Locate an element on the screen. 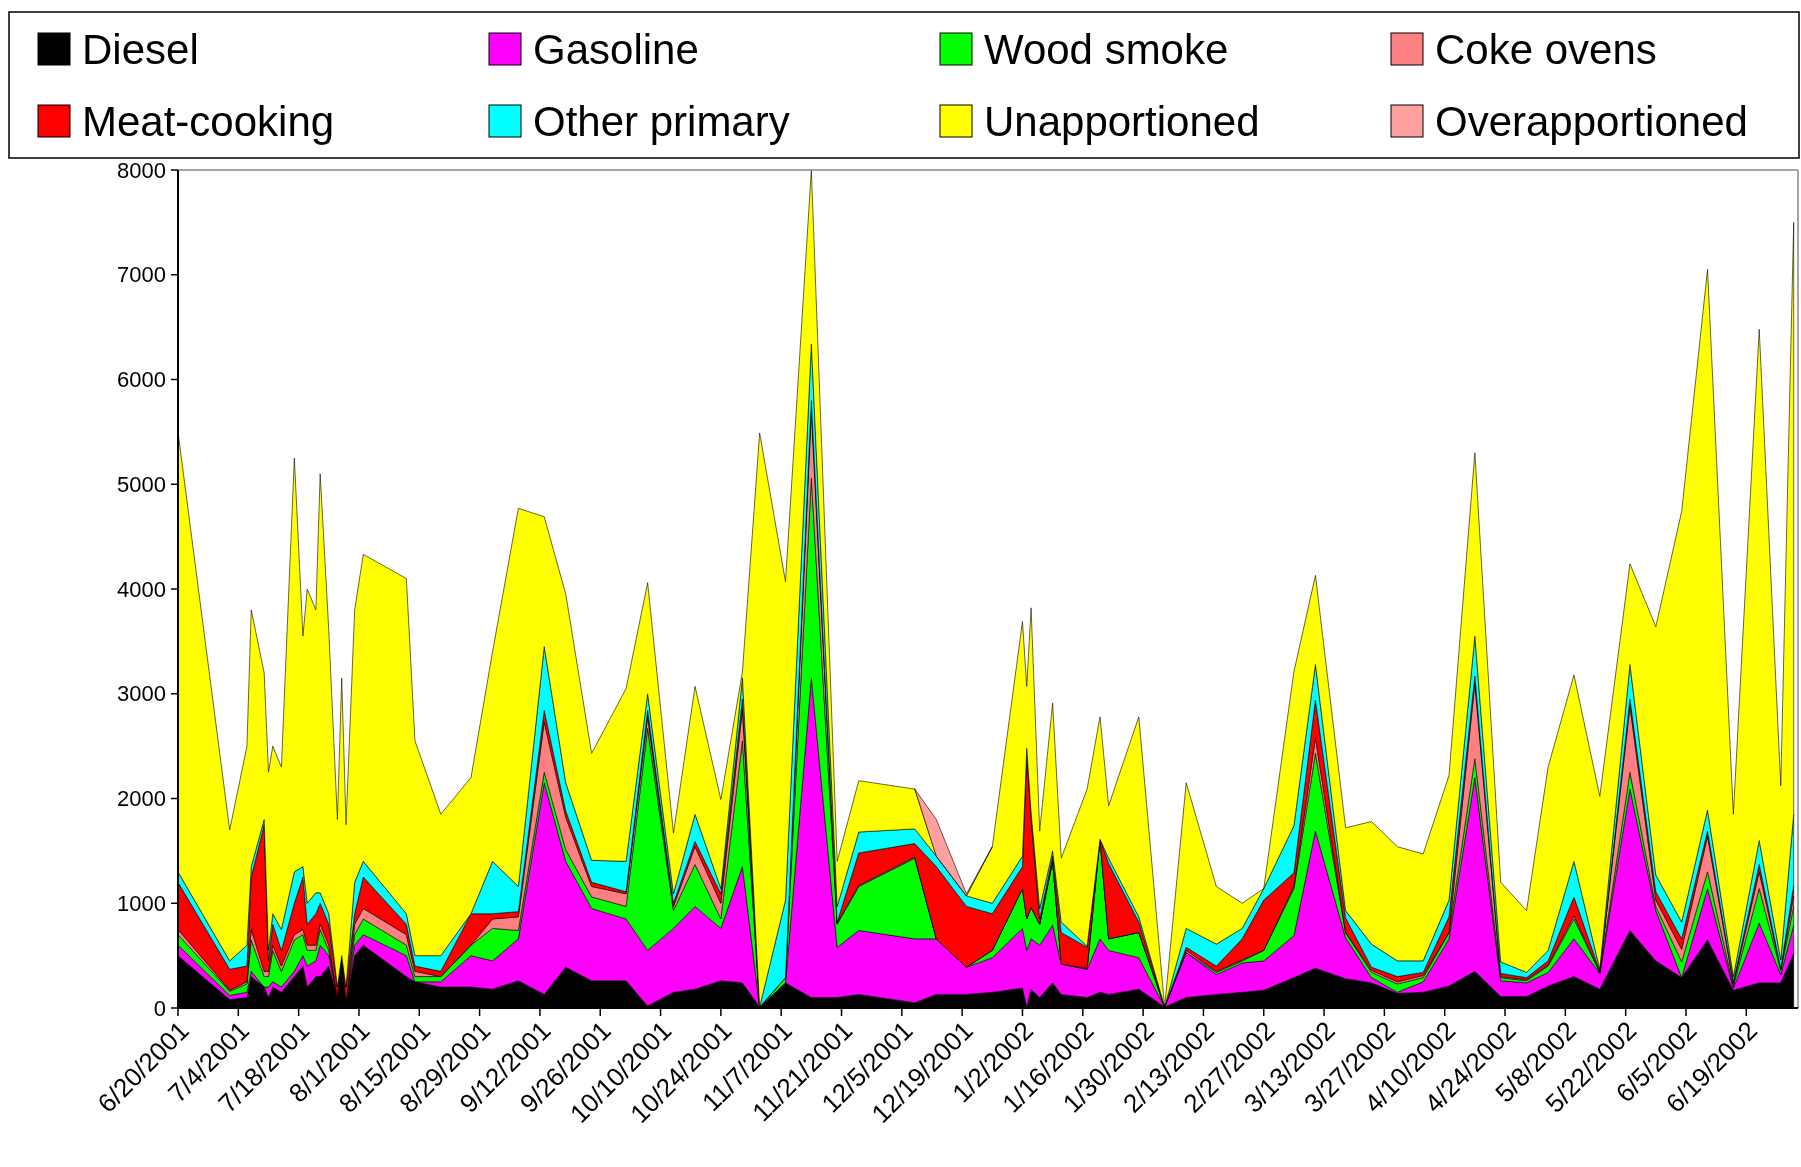  y-tick-label: 4000 is located at coordinates (141, 589).